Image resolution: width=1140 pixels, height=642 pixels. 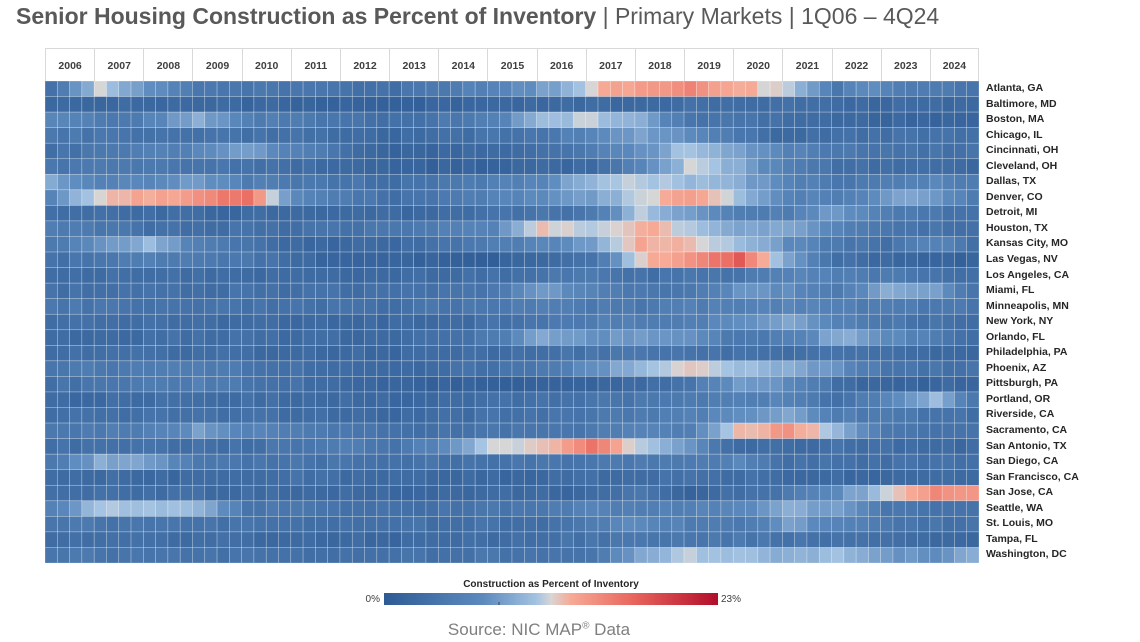 I want to click on market-label: Denver, CO, so click(x=1014, y=196).